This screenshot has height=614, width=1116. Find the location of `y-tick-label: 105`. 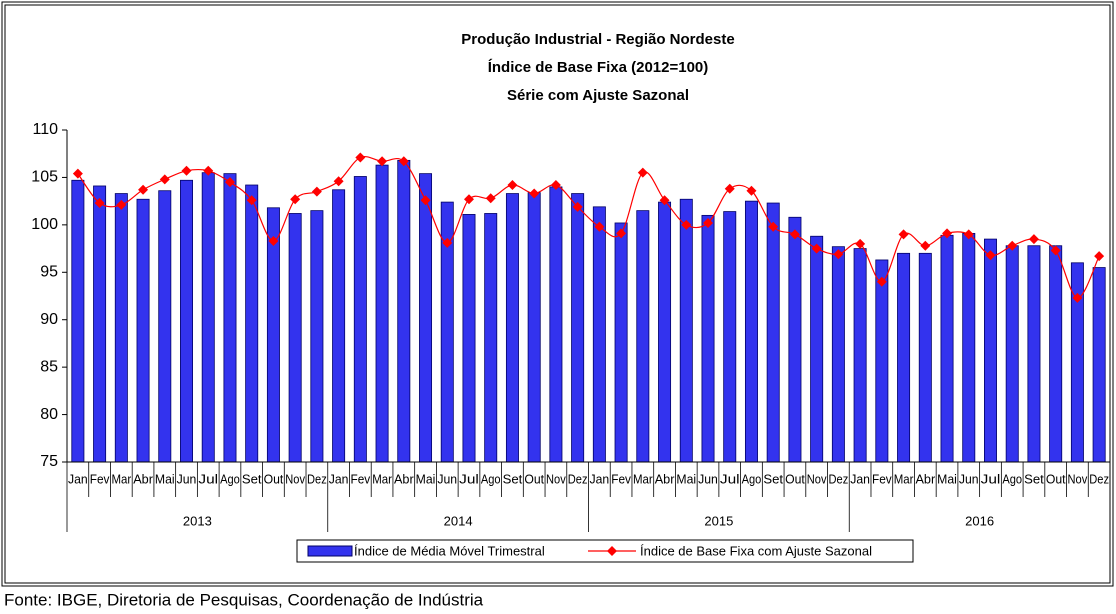

y-tick-label: 105 is located at coordinates (44, 177).